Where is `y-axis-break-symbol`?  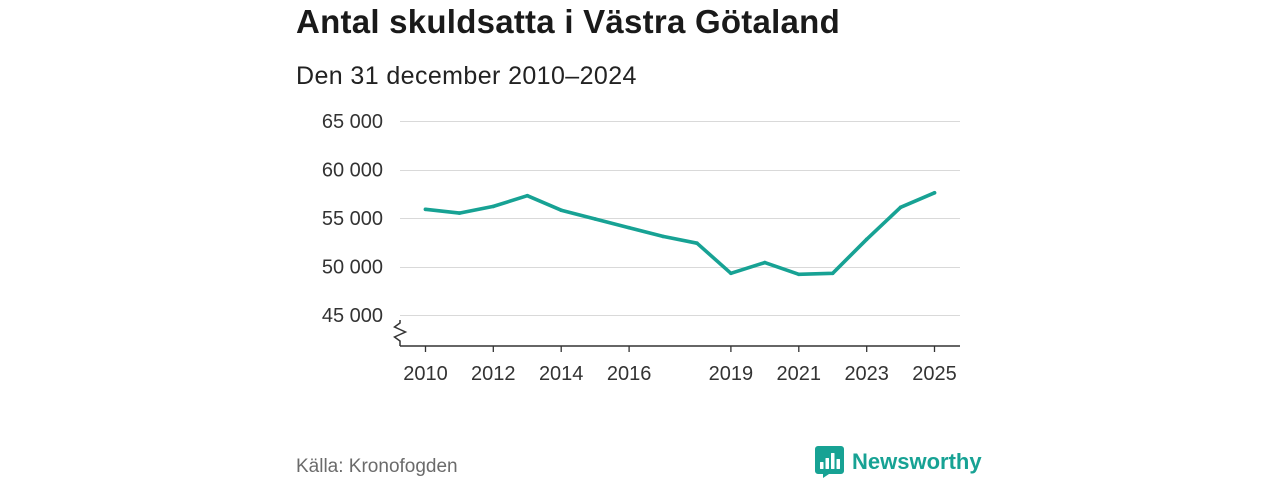
y-axis-break-symbol is located at coordinates (400, 333).